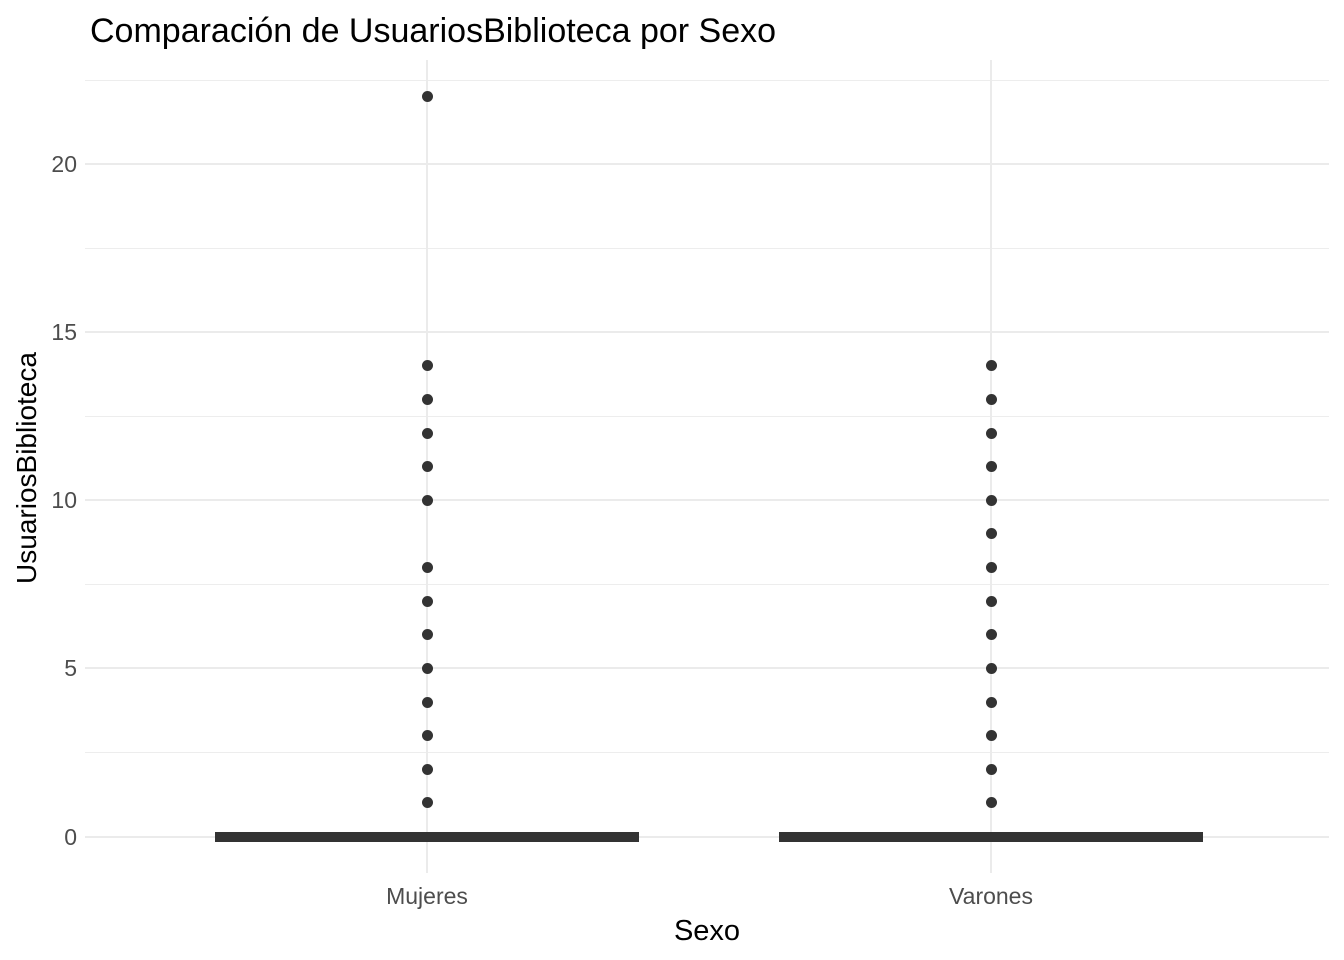  What do you see at coordinates (427, 896) in the screenshot?
I see `x-tick-label: Mujeres` at bounding box center [427, 896].